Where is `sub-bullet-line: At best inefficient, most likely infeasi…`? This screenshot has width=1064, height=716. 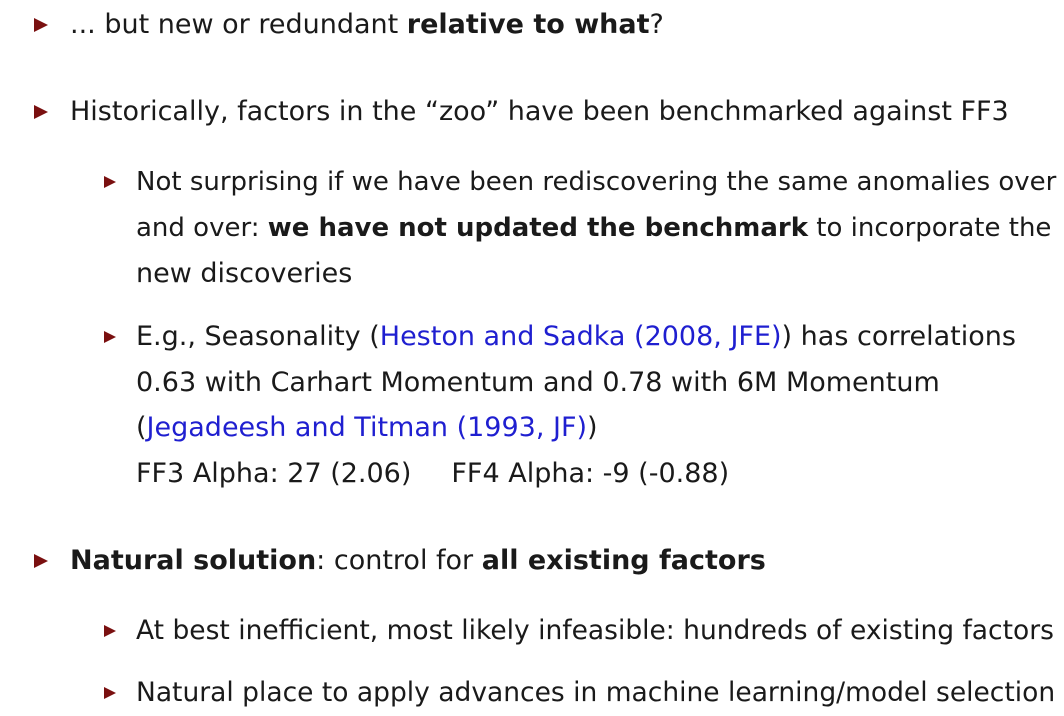
sub-bullet-line: At best inefficient, most likely infeasi… is located at coordinates (595, 631).